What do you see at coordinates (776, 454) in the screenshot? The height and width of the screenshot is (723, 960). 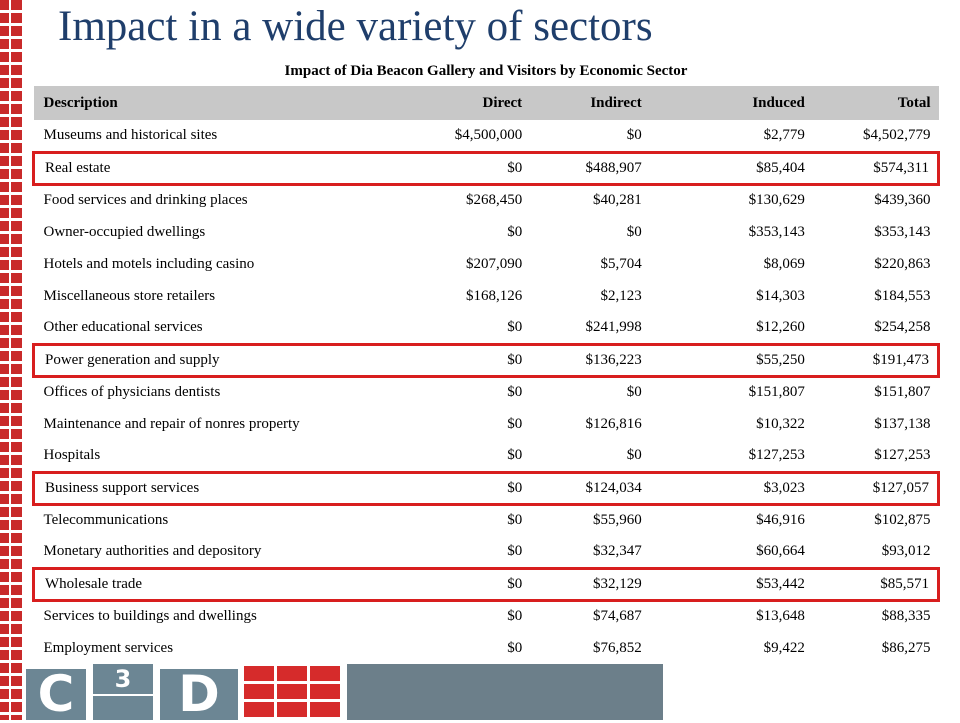 I see `cell-induced: $127,253` at bounding box center [776, 454].